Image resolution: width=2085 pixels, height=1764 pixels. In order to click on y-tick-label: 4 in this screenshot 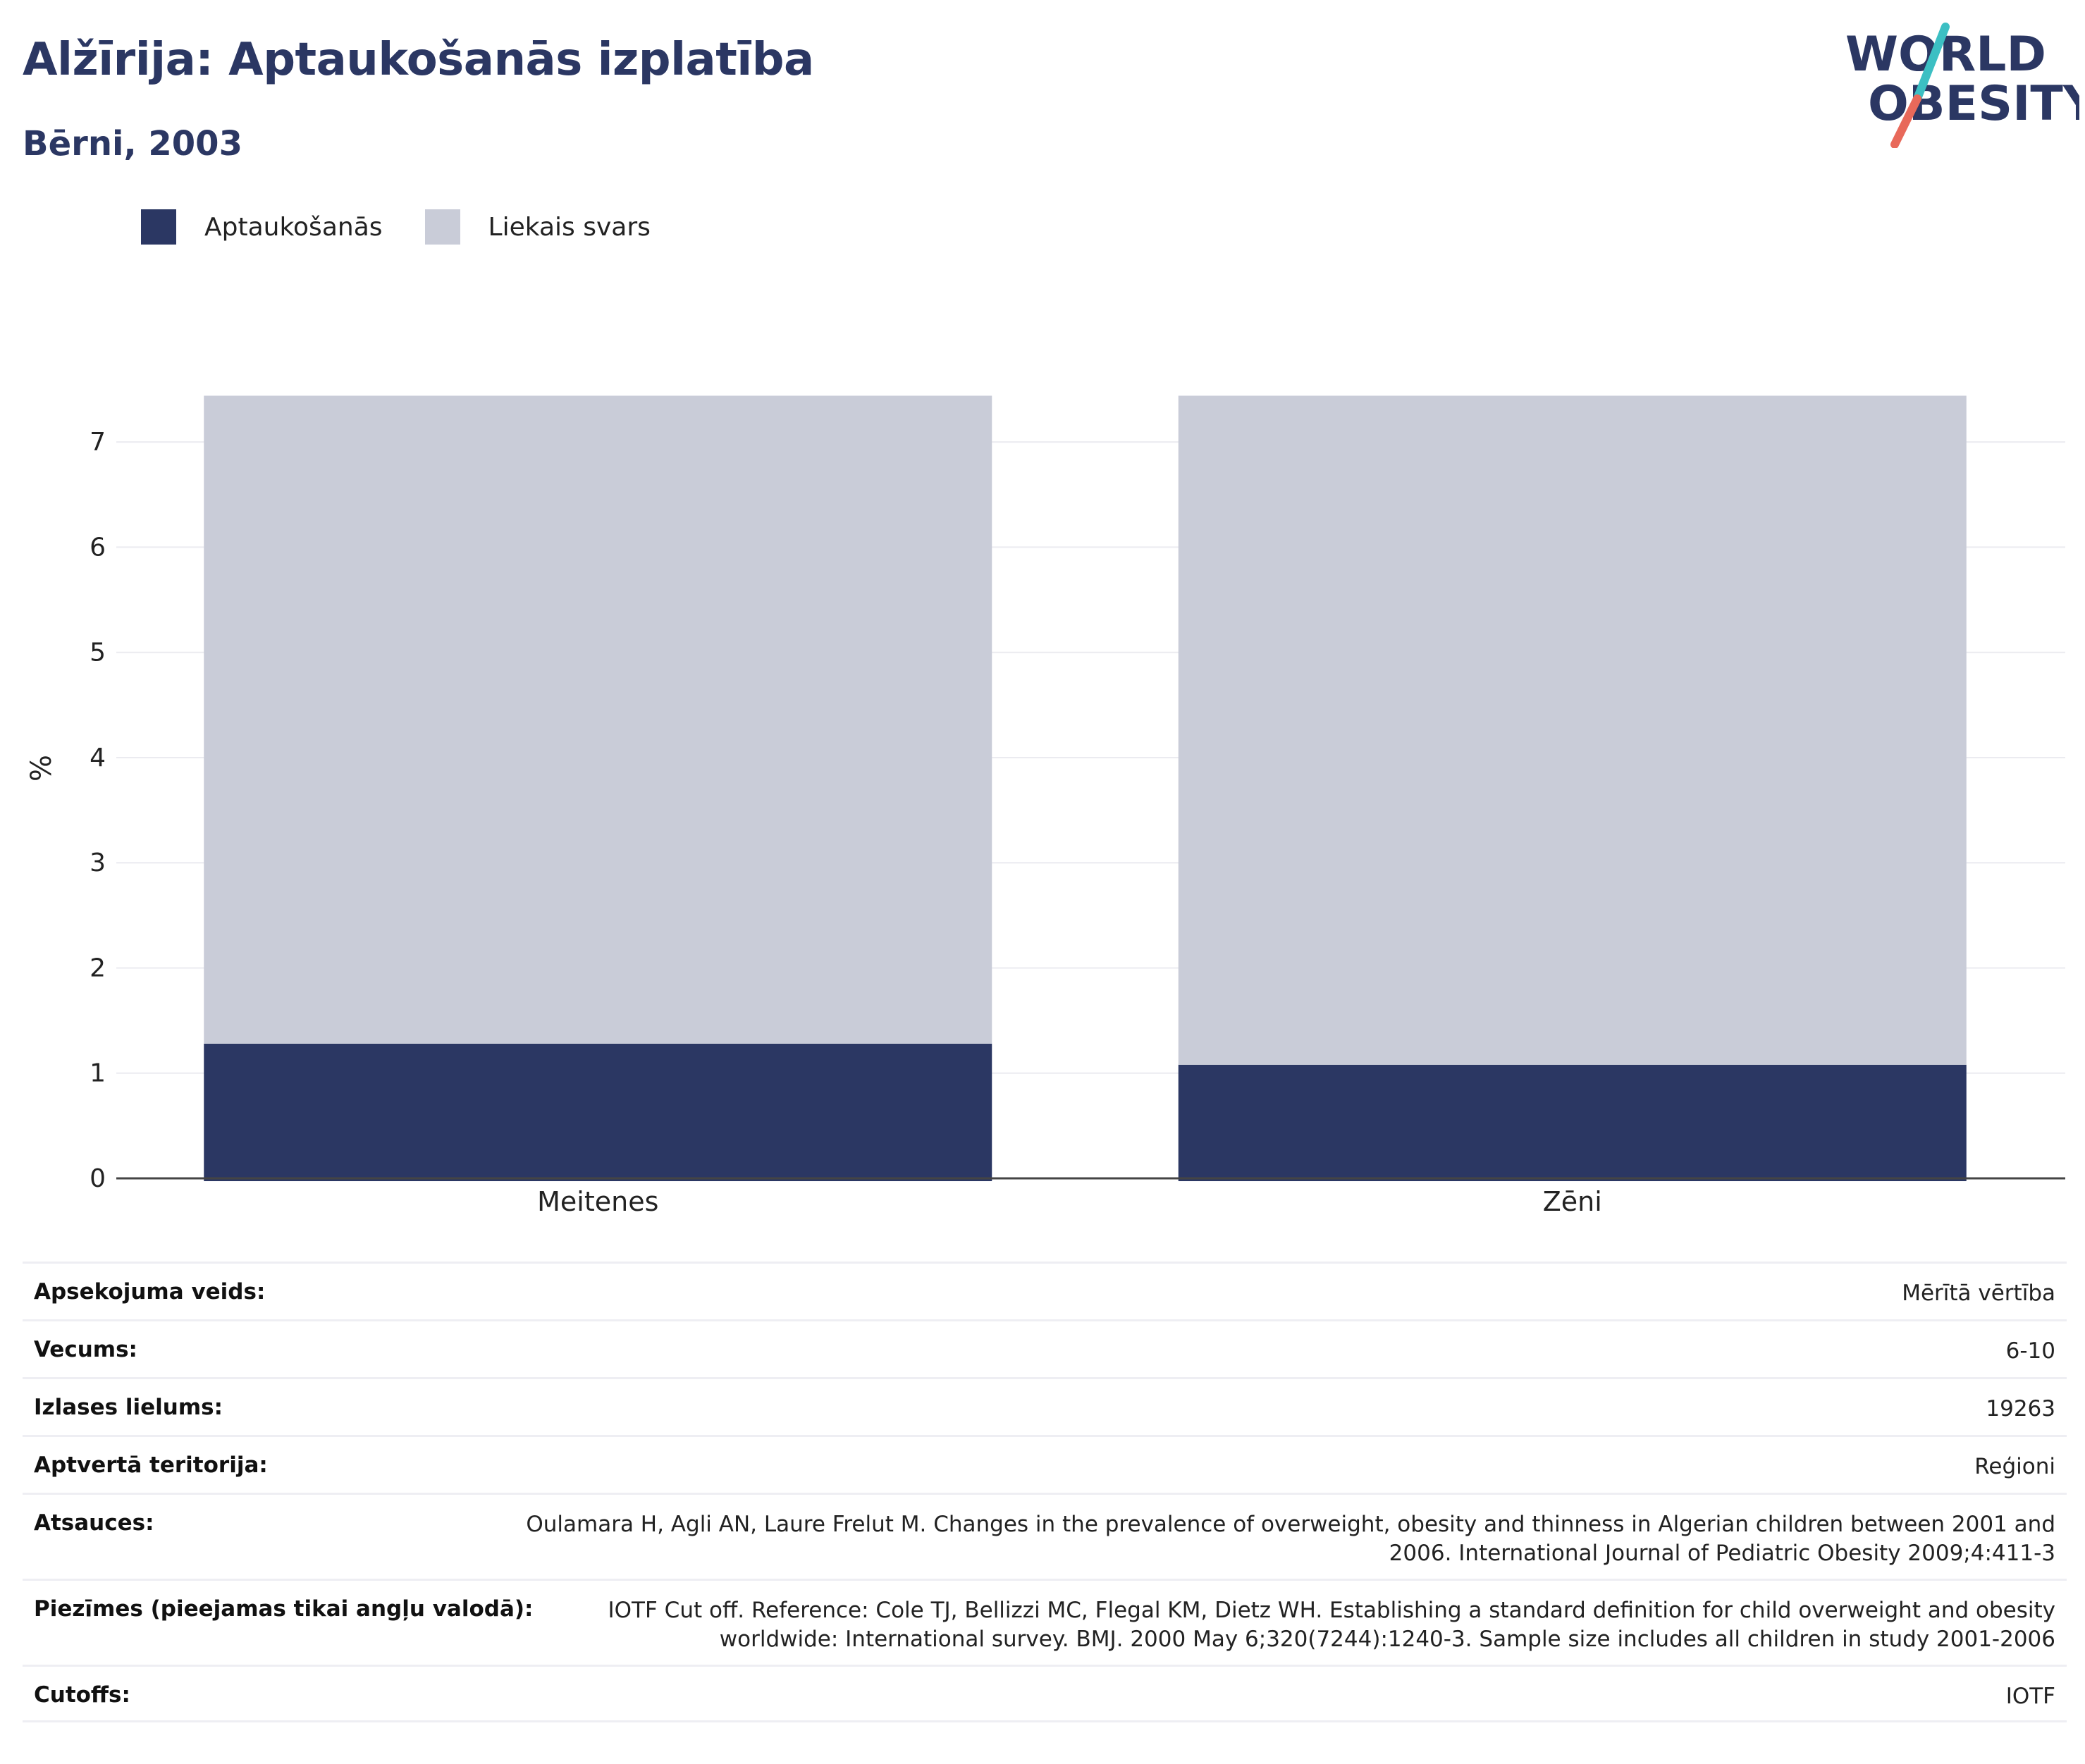, I will do `click(98, 758)`.